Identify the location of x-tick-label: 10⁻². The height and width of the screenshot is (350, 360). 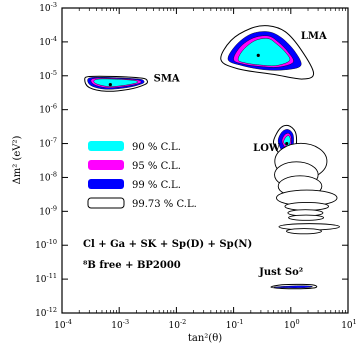
(178, 324).